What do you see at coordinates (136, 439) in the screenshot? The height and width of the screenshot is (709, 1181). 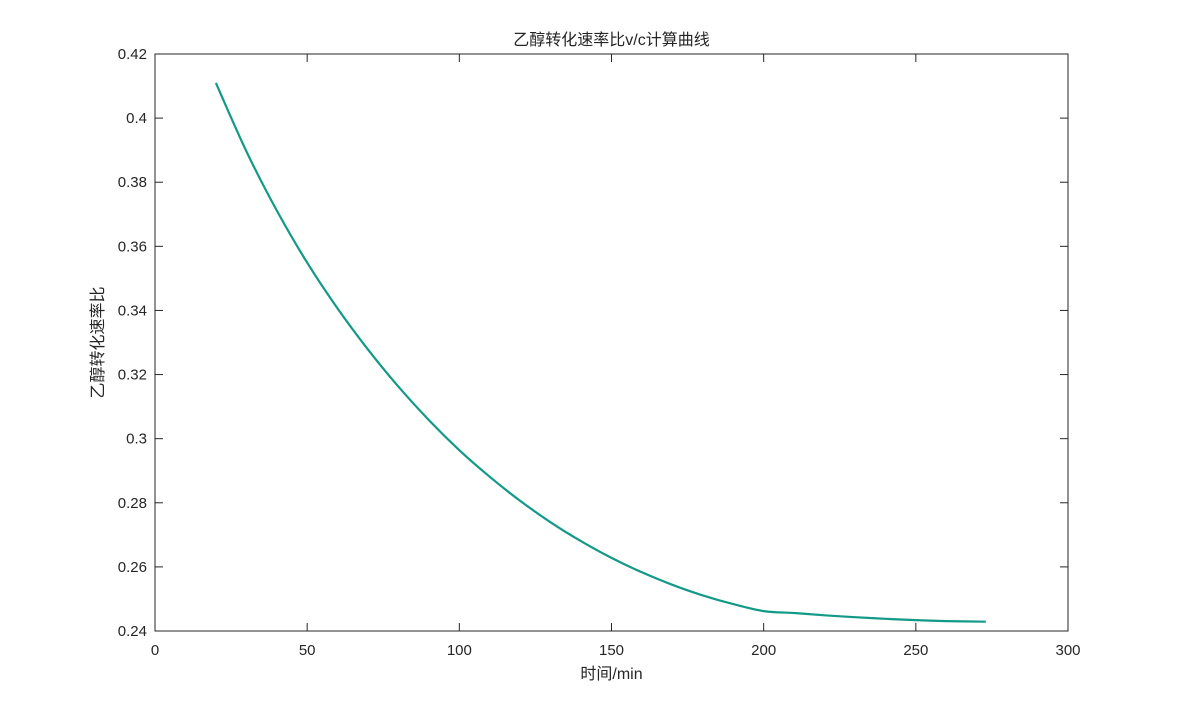 I see `y-tick-label: 0.3` at bounding box center [136, 439].